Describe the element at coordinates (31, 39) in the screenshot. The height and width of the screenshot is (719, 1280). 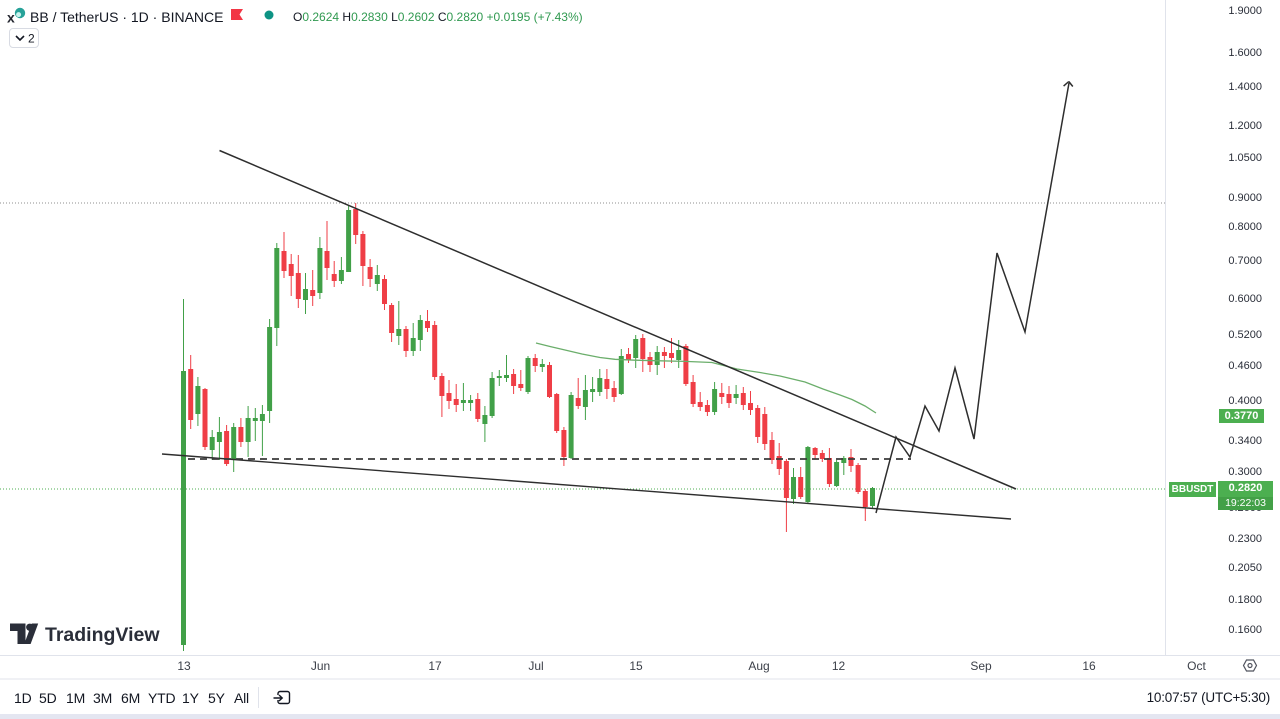
I see `svg-text: 2` at that location.